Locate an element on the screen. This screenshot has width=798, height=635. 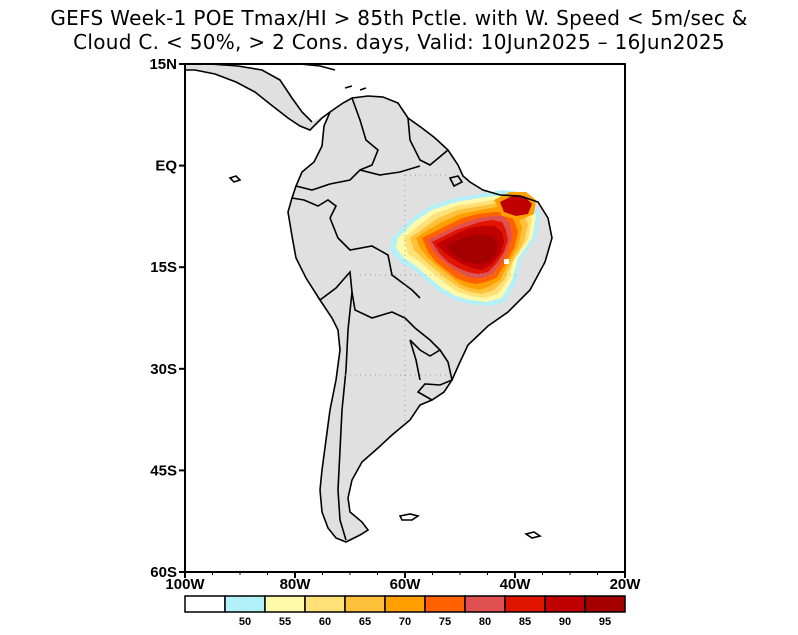
border-chile-argentina is located at coordinates (345, 416).